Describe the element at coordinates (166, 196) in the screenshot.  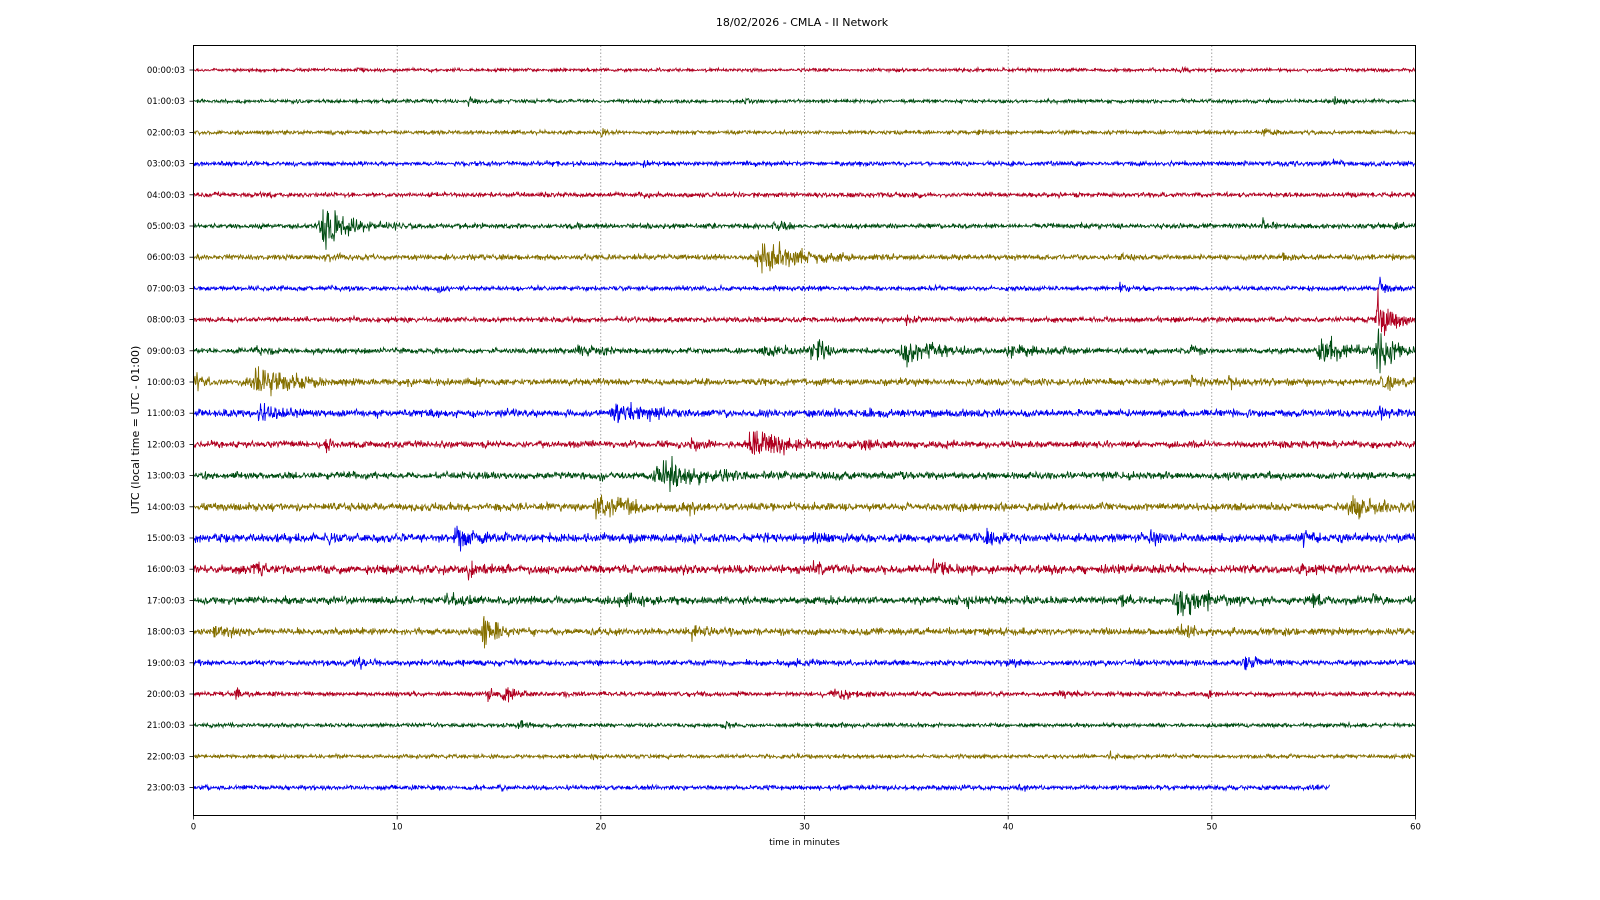
I see `row-label: 04:00:03` at that location.